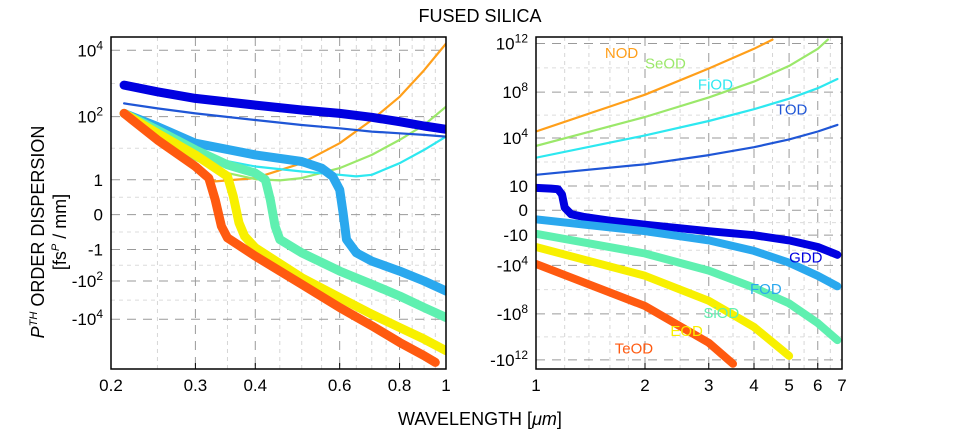 The width and height of the screenshot is (960, 437). I want to click on y-axis-label: PTH ORDER DISPERSION, so click(38, 232).